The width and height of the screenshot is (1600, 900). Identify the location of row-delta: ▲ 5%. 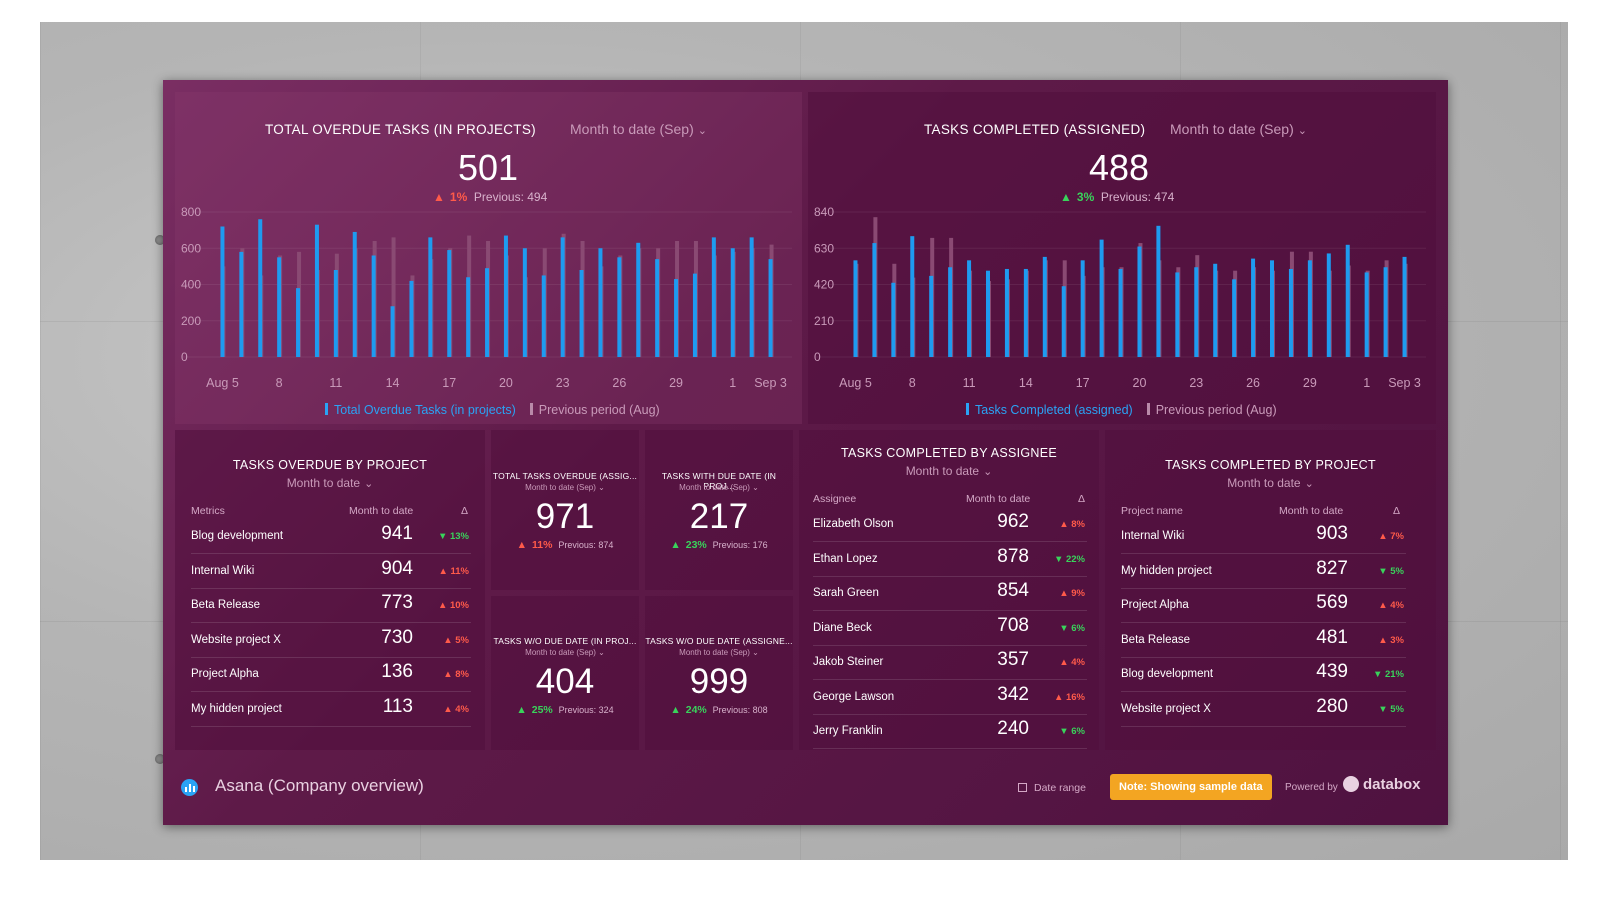
(456, 640).